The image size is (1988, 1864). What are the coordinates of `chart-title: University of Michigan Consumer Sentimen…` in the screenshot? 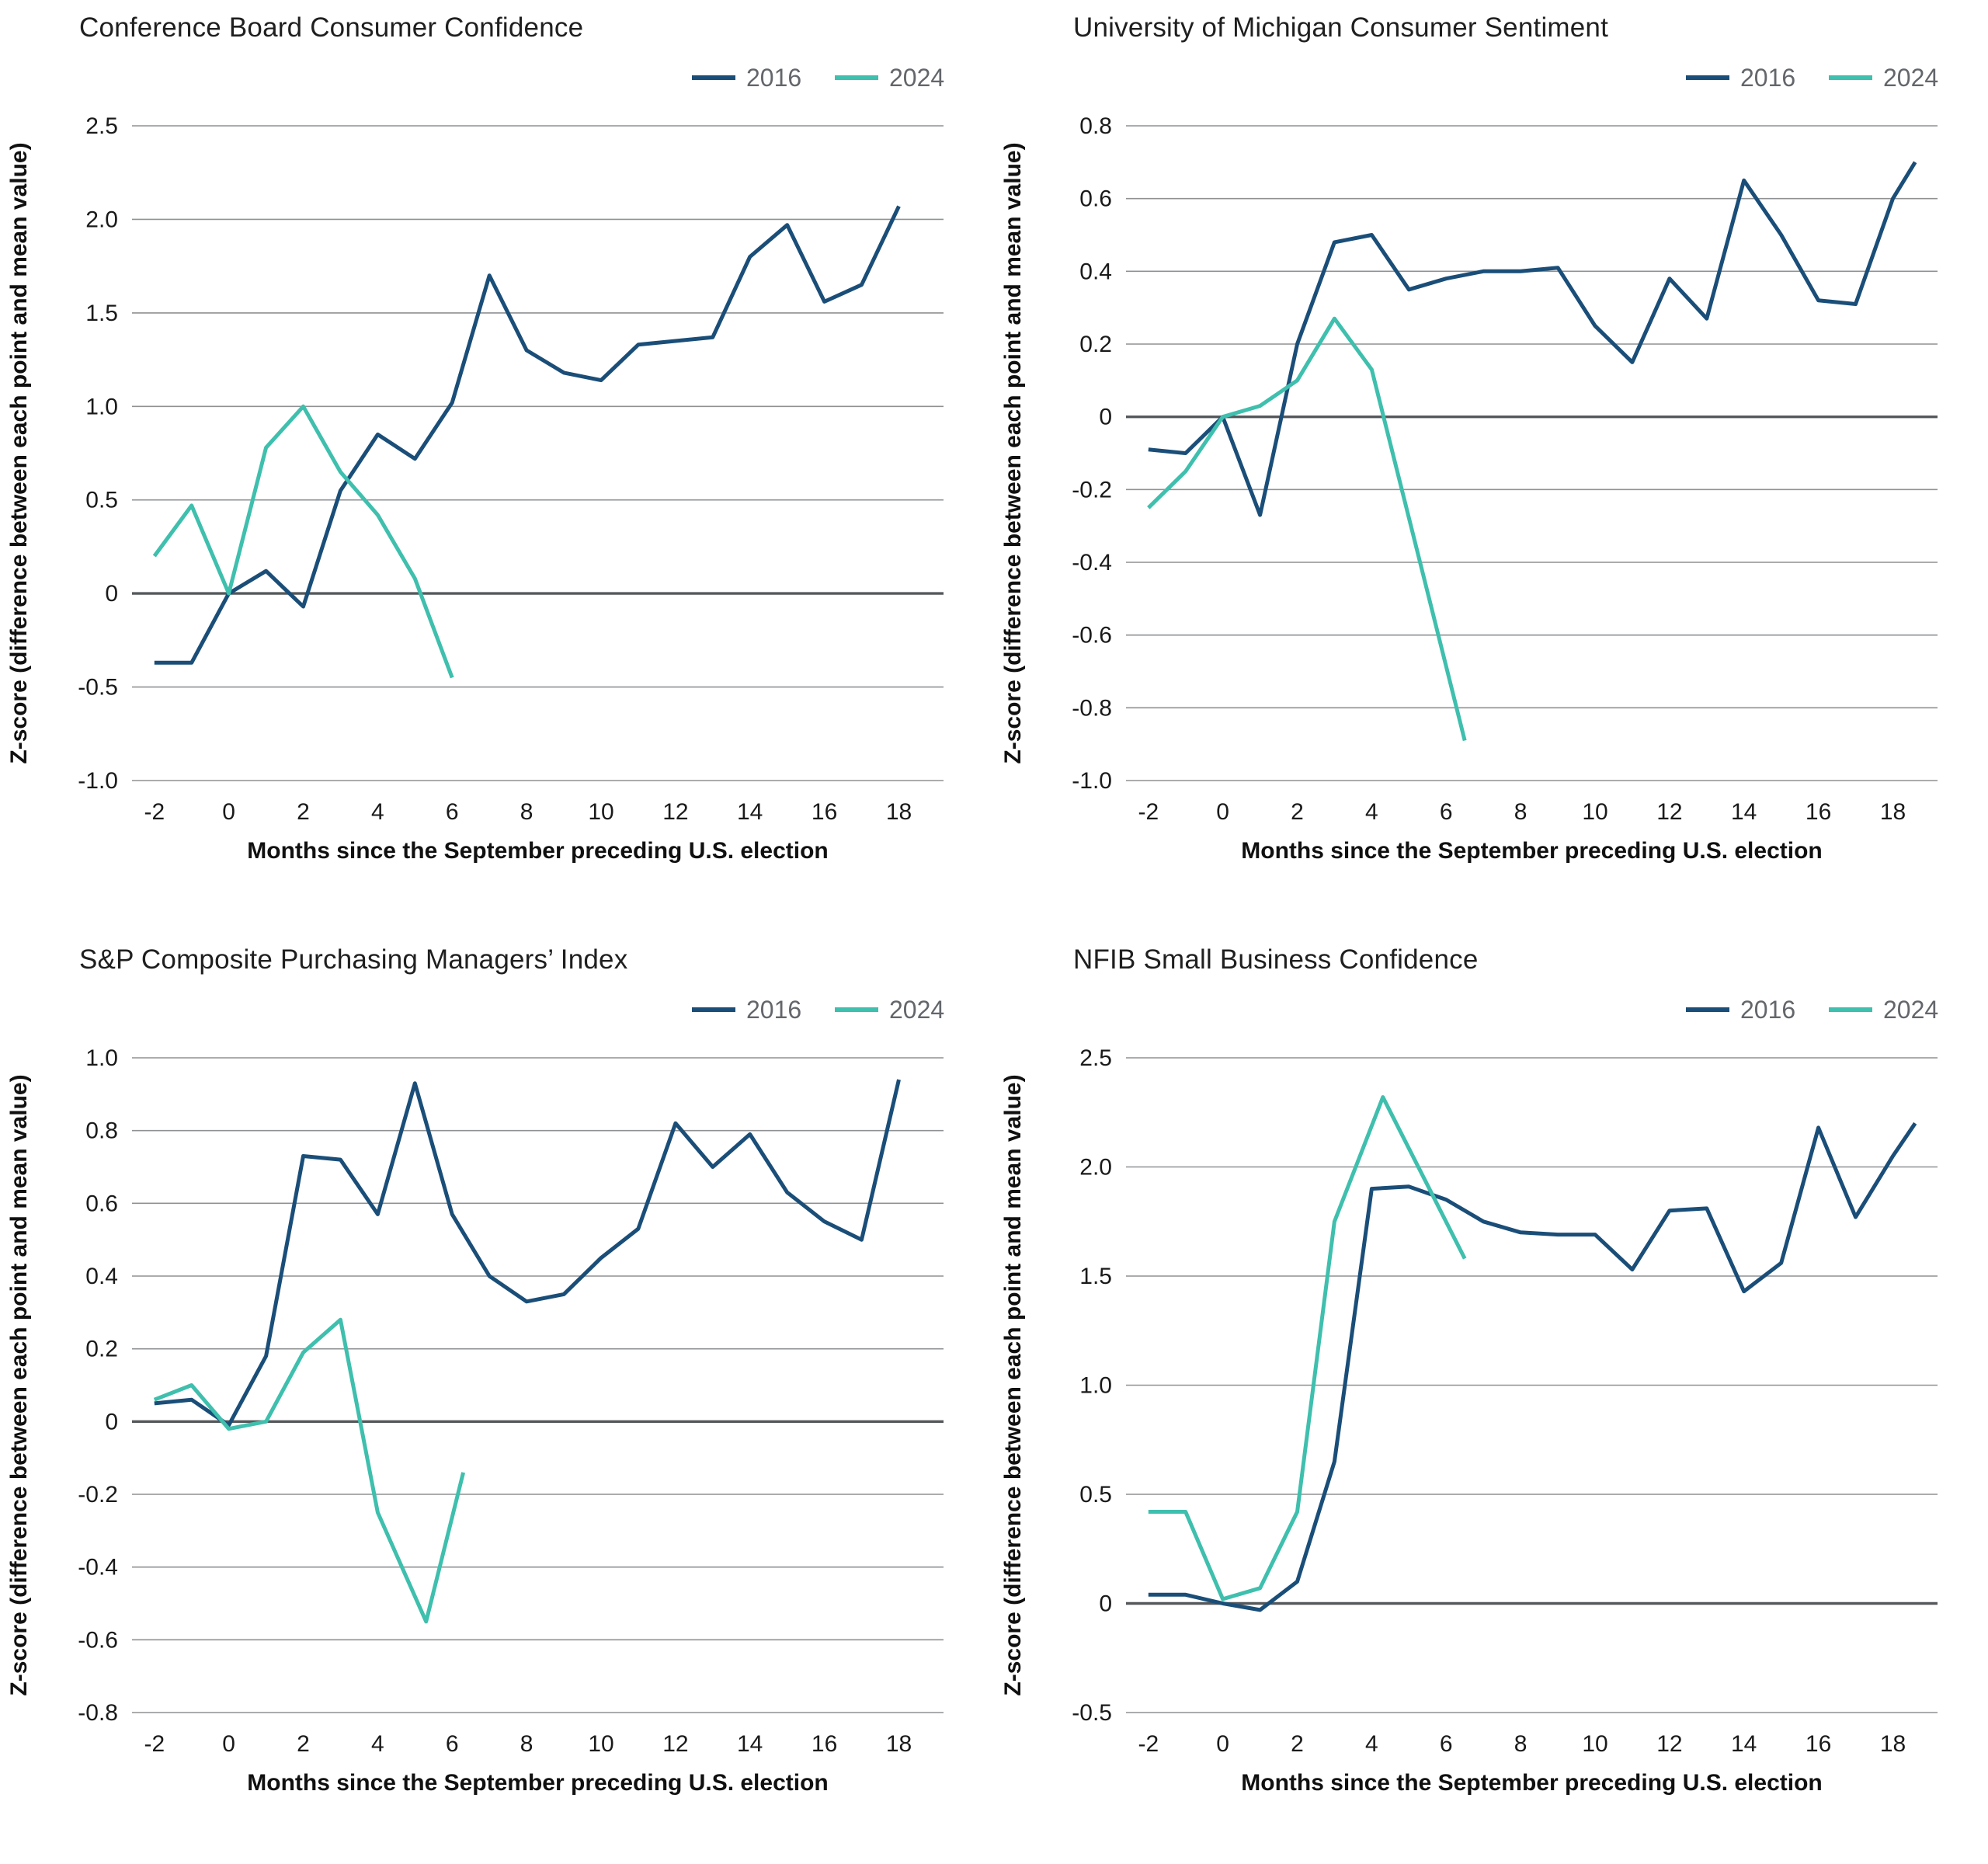 It's located at (1341, 27).